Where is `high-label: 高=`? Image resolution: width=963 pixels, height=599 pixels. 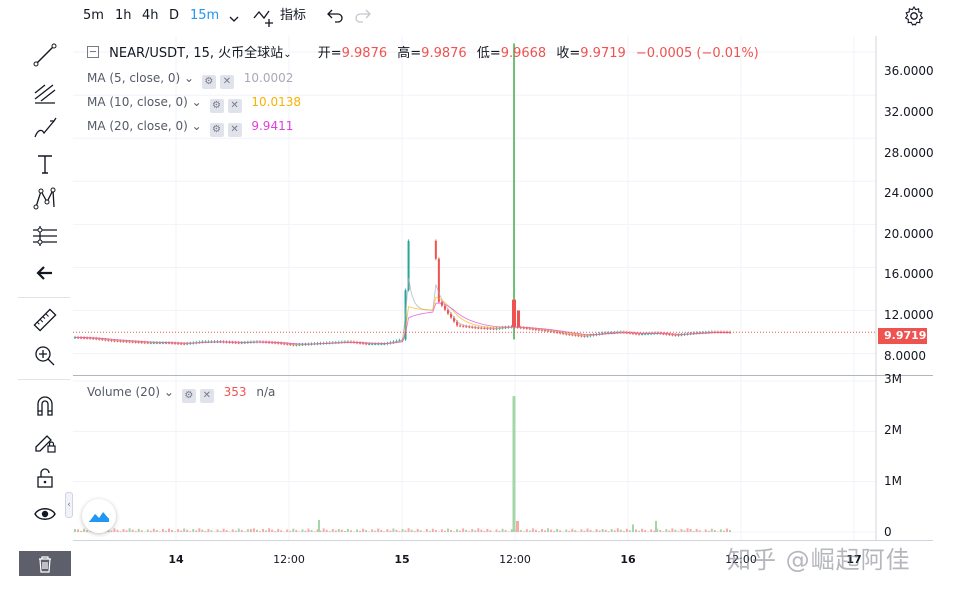 high-label: 高= is located at coordinates (409, 53).